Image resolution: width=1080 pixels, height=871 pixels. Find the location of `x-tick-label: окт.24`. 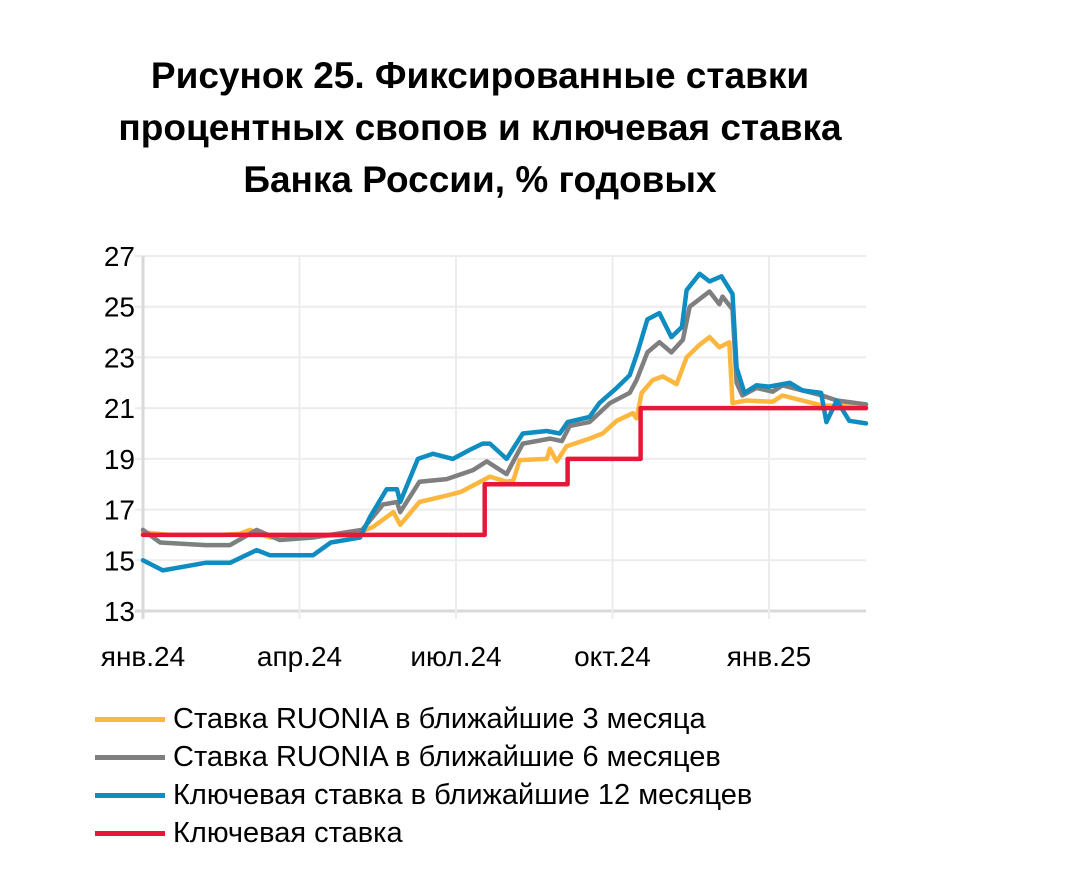

x-tick-label: окт.24 is located at coordinates (612, 656).